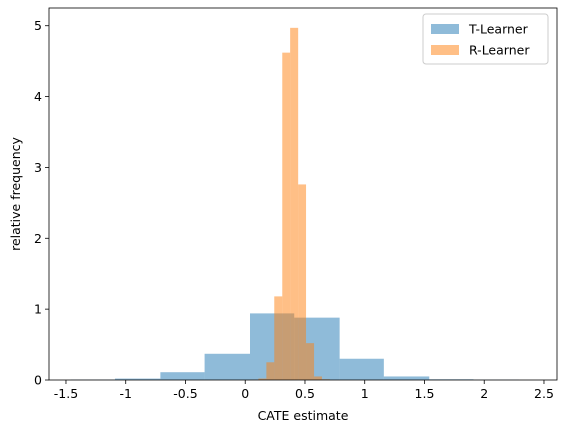 The image size is (563, 432). What do you see at coordinates (66, 393) in the screenshot?
I see `x-tick-label: -1.5` at bounding box center [66, 393].